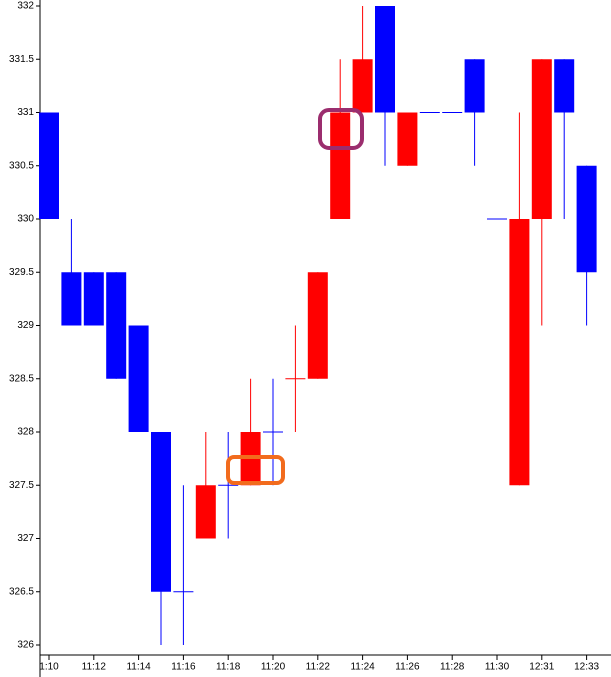 The image size is (611, 677). I want to click on x-tick-label: 11:12, so click(94, 667).